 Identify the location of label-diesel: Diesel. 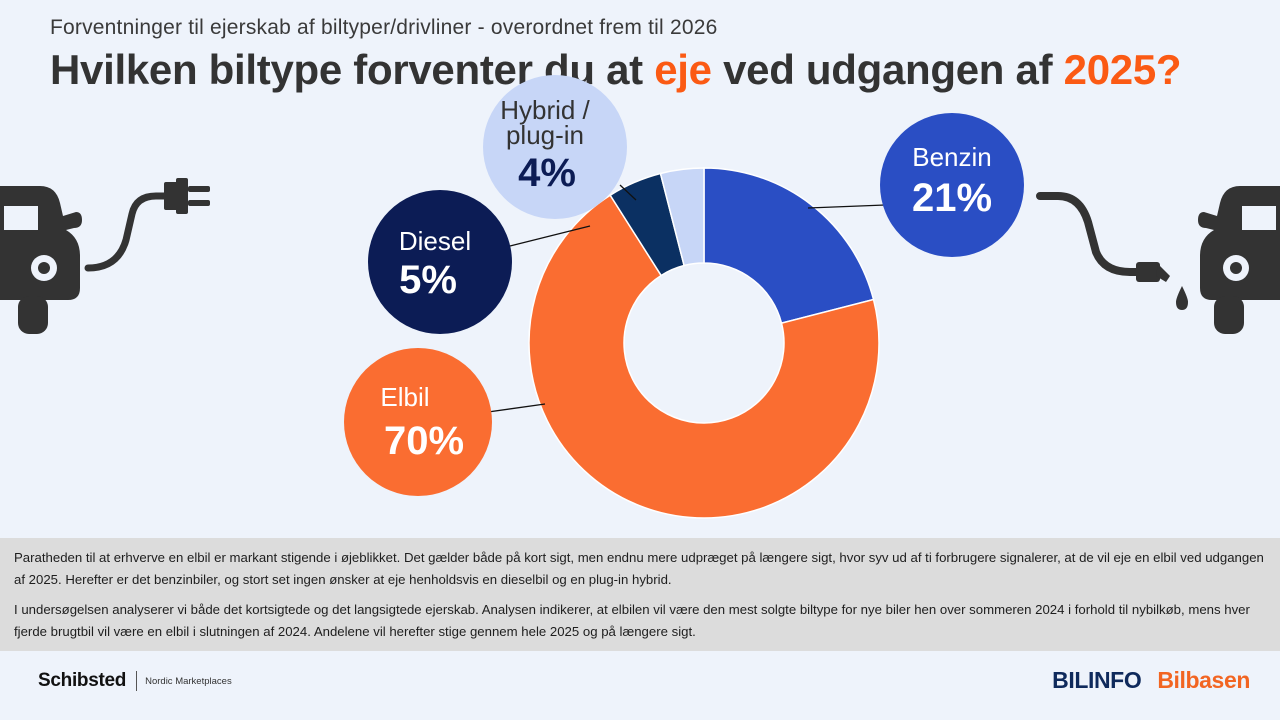
(435, 241).